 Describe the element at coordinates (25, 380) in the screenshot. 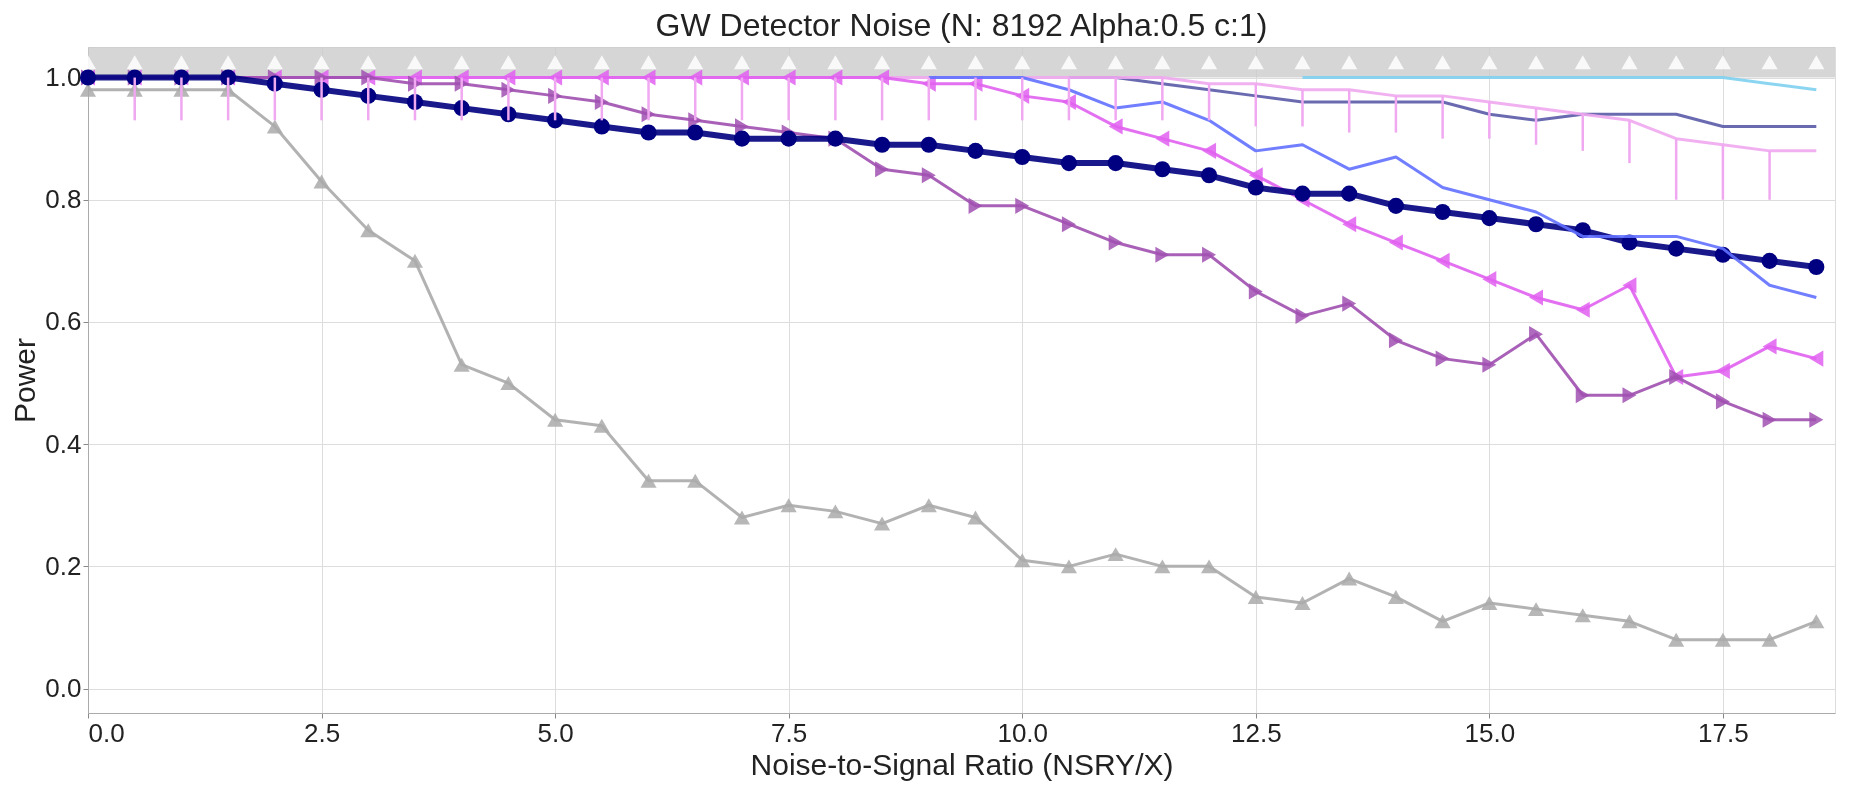

I see `y-axis-title: Power` at that location.